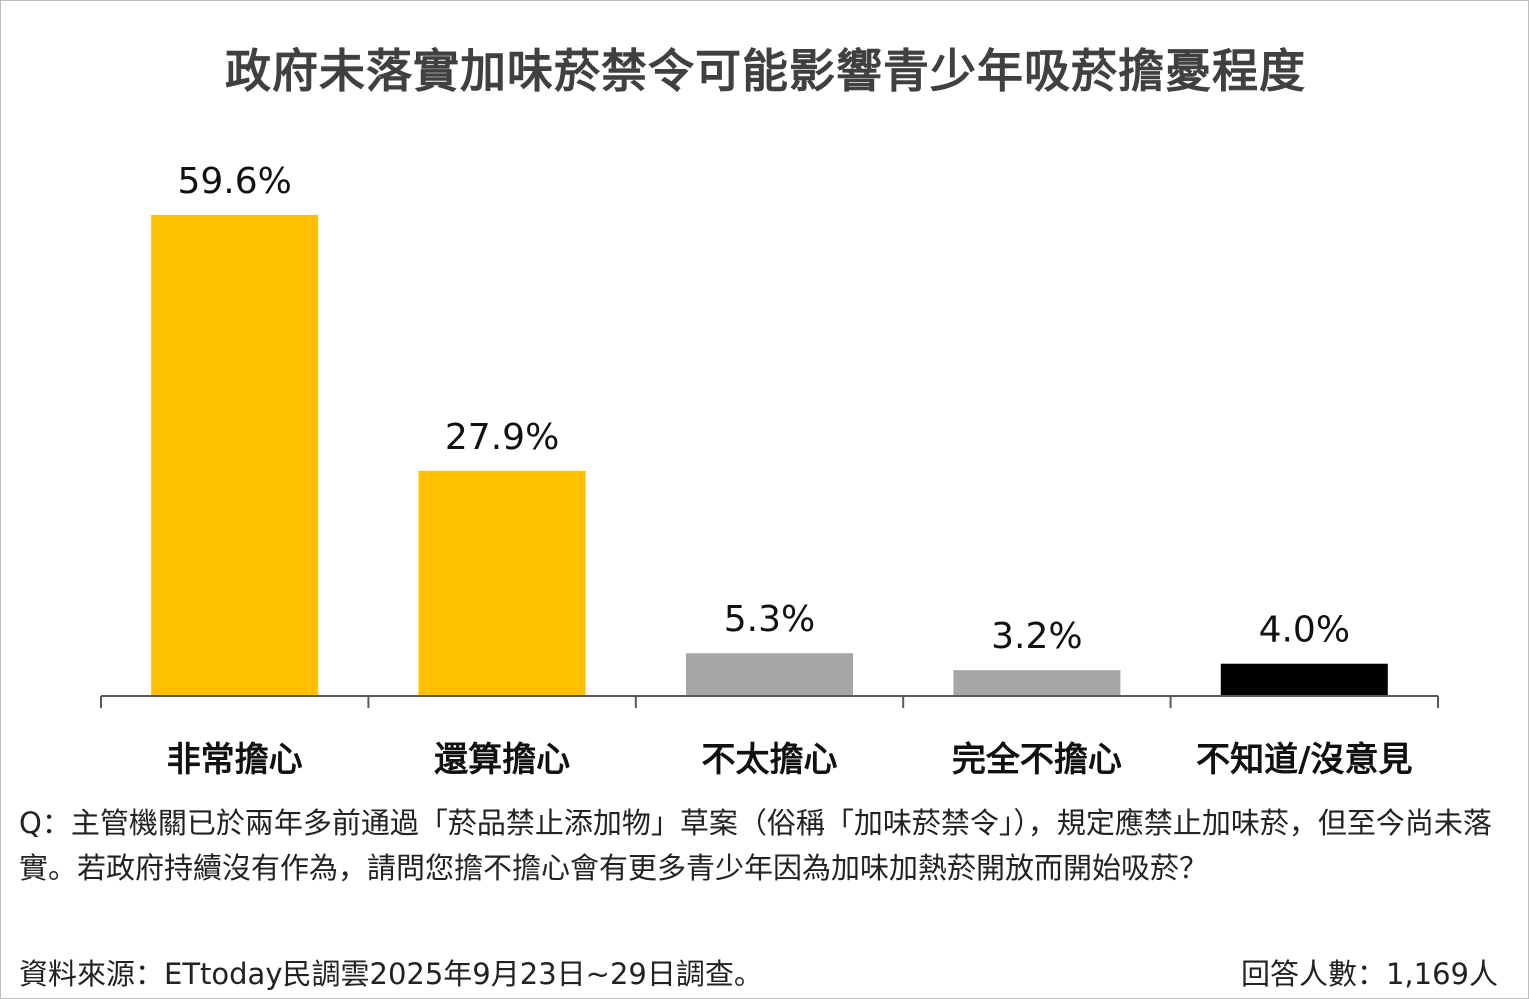  I want to click on chart-title: 政府未落實加味菸禁令可能影響青少年吸菸擔憂程度, so click(765, 71).